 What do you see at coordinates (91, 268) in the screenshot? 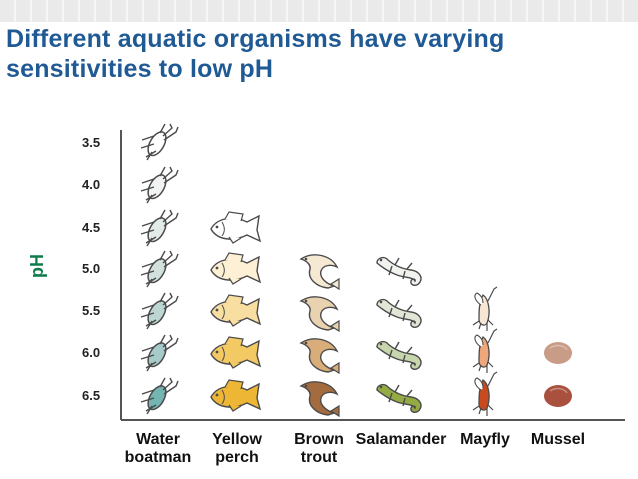
I see `ph-tick-label: 5.0` at bounding box center [91, 268].